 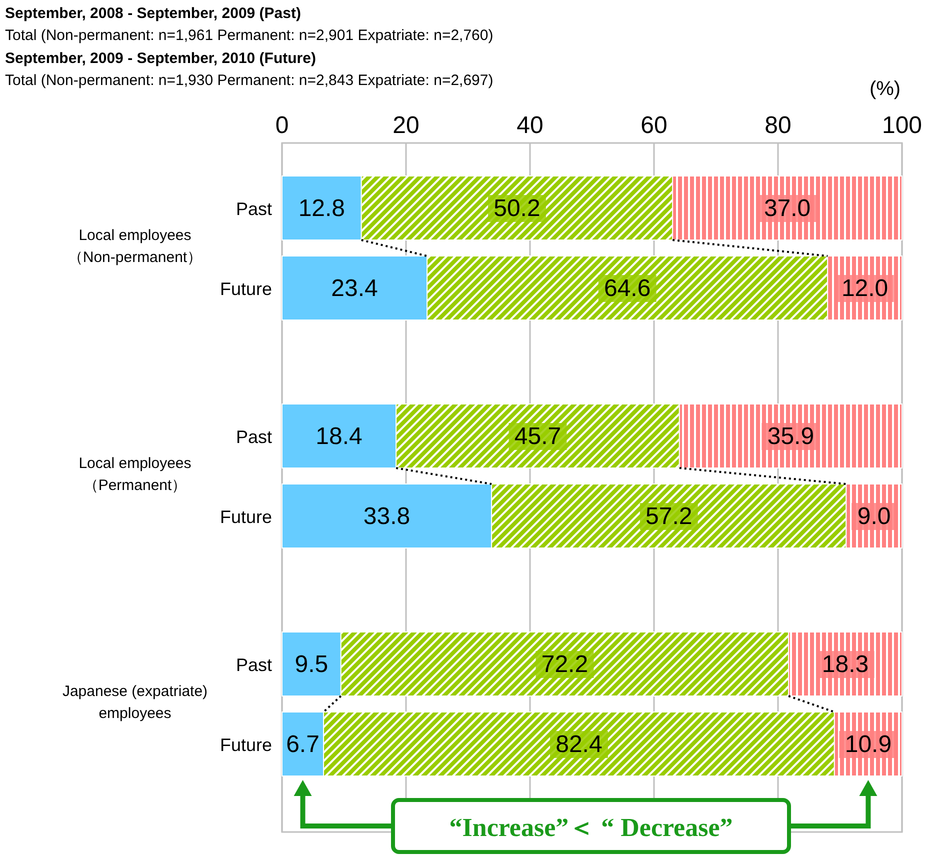 What do you see at coordinates (406, 125) in the screenshot?
I see `x-tick-label: 20` at bounding box center [406, 125].